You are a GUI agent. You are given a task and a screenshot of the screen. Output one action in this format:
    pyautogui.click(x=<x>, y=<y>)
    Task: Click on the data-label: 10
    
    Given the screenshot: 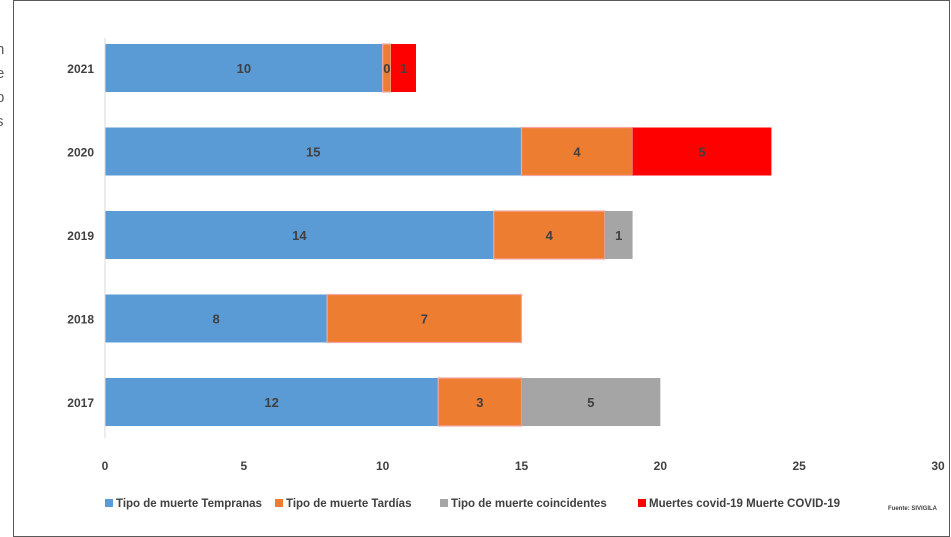 What is the action you would take?
    pyautogui.click(x=244, y=68)
    